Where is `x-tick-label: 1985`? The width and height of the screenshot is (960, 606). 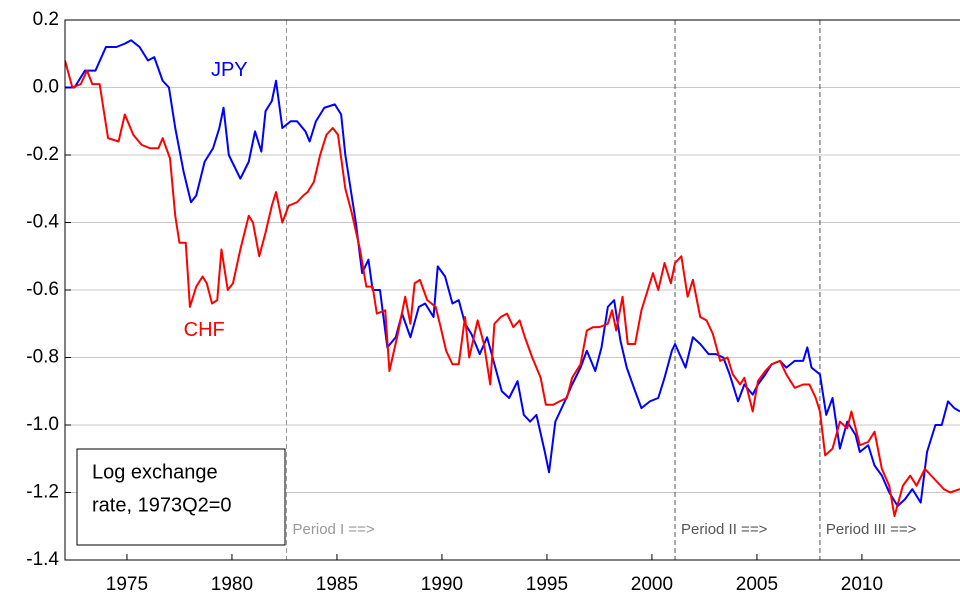
x-tick-label: 1985 is located at coordinates (337, 584).